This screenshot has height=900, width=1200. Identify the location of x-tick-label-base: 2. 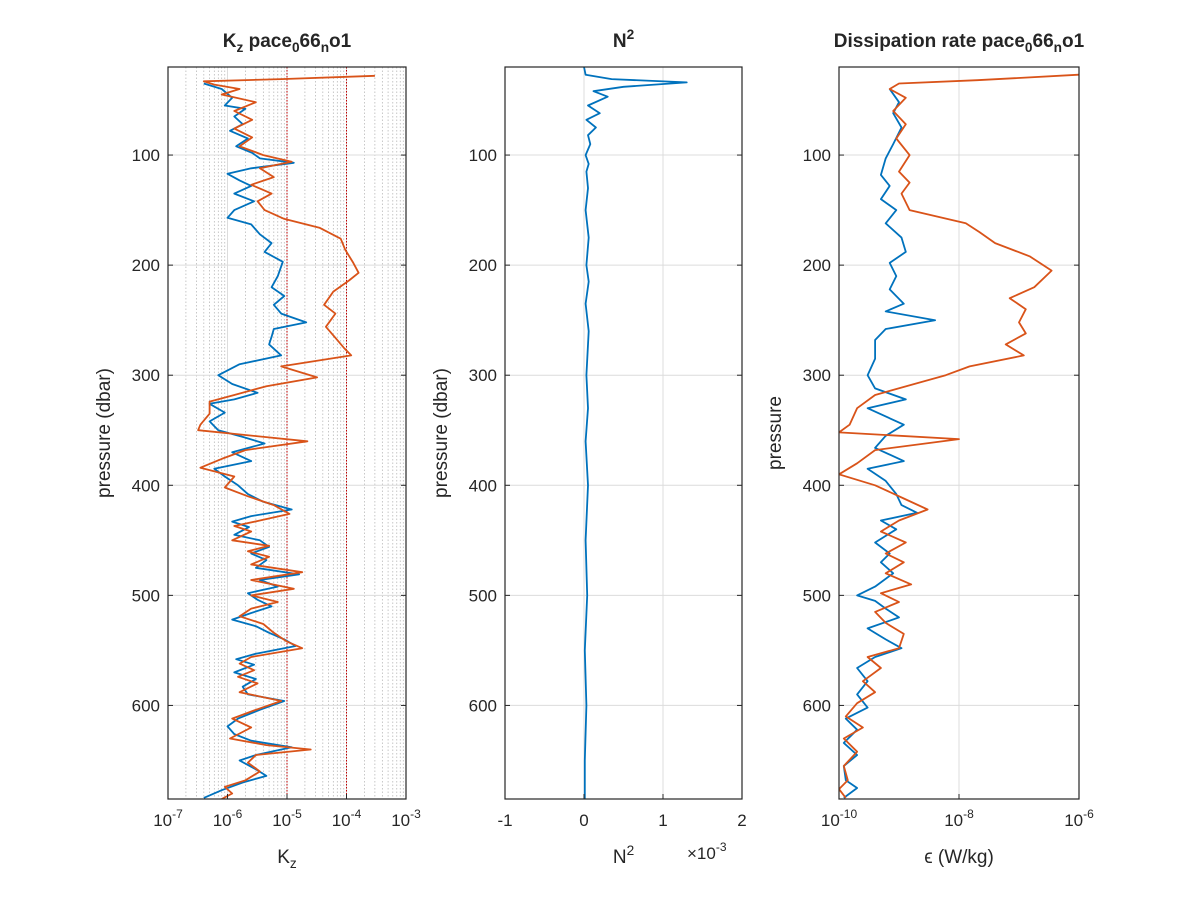
(741, 820).